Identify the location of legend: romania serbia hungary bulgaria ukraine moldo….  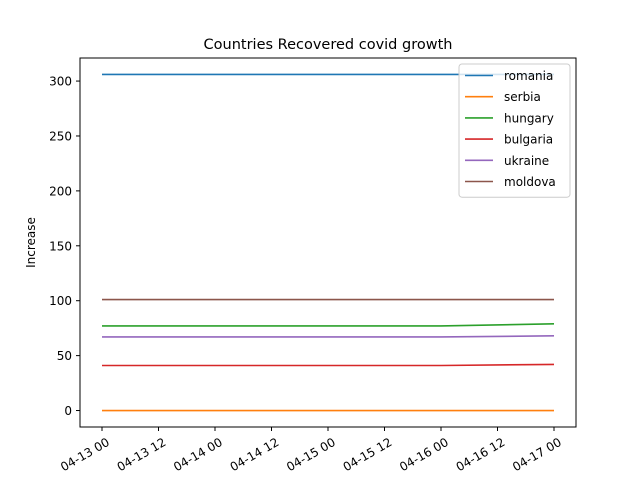
(514, 130).